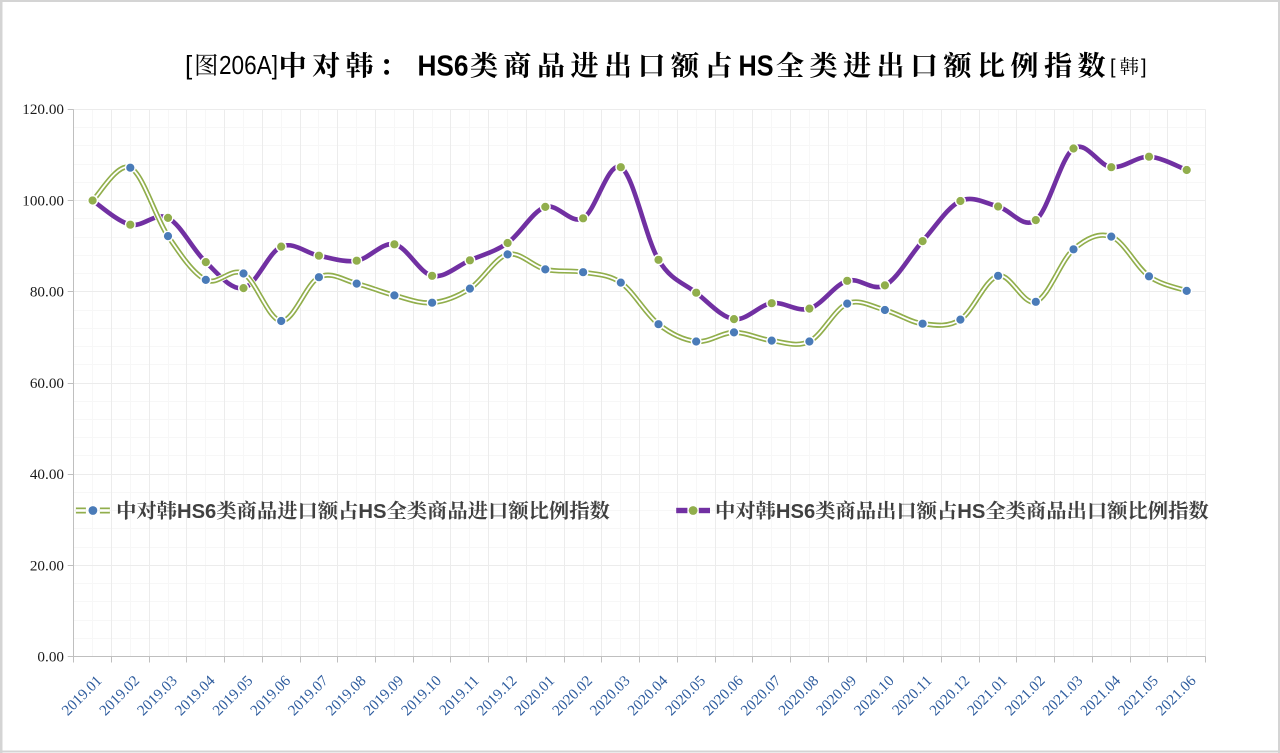 This screenshot has height=753, width=1280. I want to click on svg-text: 100.00, so click(43, 200).